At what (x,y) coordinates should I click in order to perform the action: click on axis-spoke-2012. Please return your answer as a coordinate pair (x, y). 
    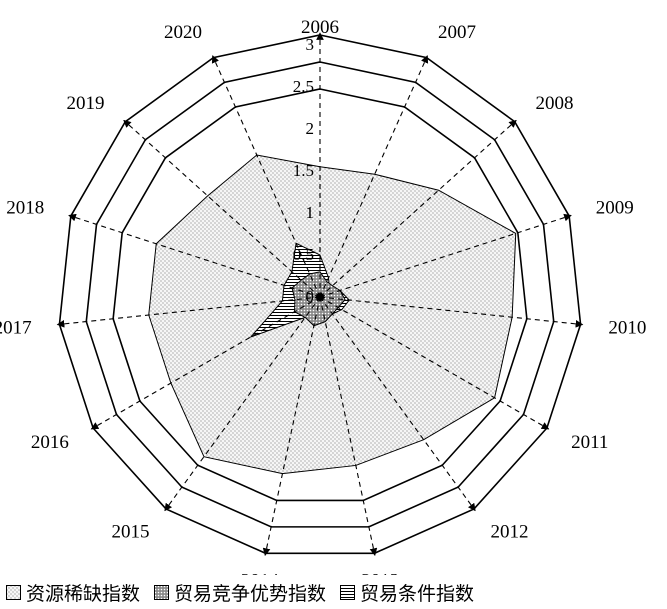
    Looking at the image, I should click on (397, 404).